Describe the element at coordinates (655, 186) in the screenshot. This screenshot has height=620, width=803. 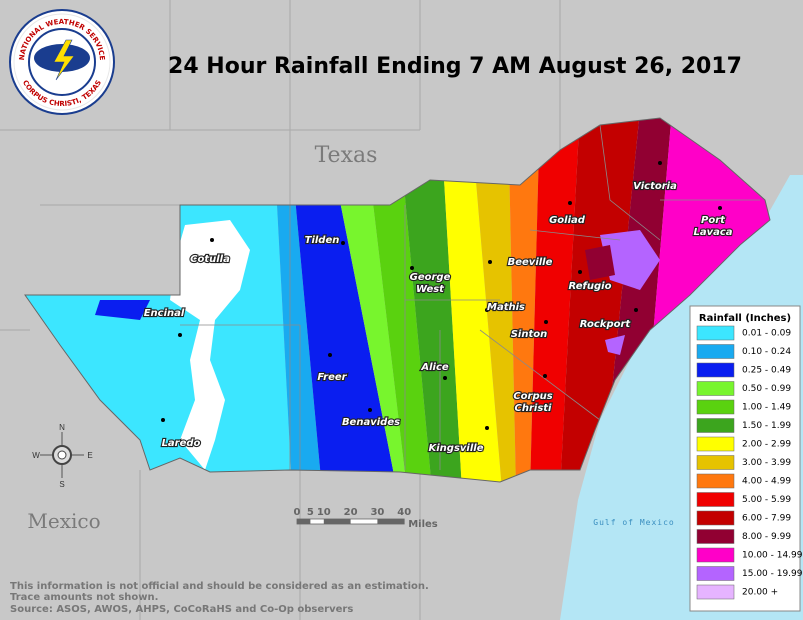
I see `city-label: Victoria` at that location.